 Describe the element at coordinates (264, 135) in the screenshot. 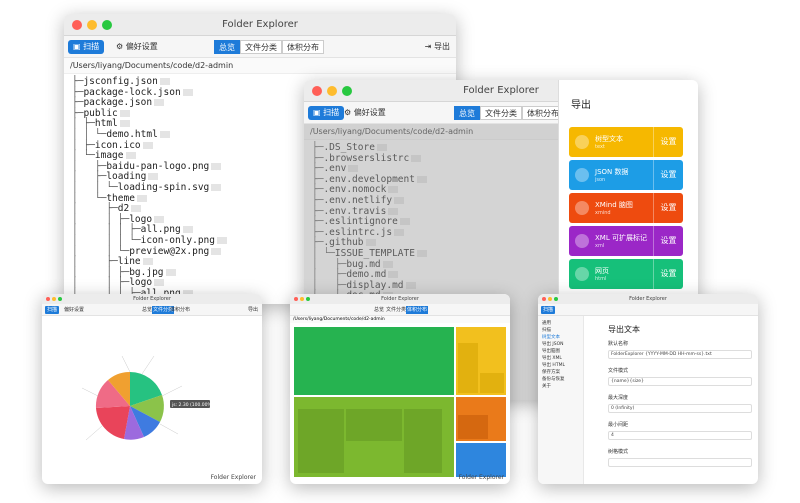

I see `tree-row: │ │ └─demo.html` at that location.